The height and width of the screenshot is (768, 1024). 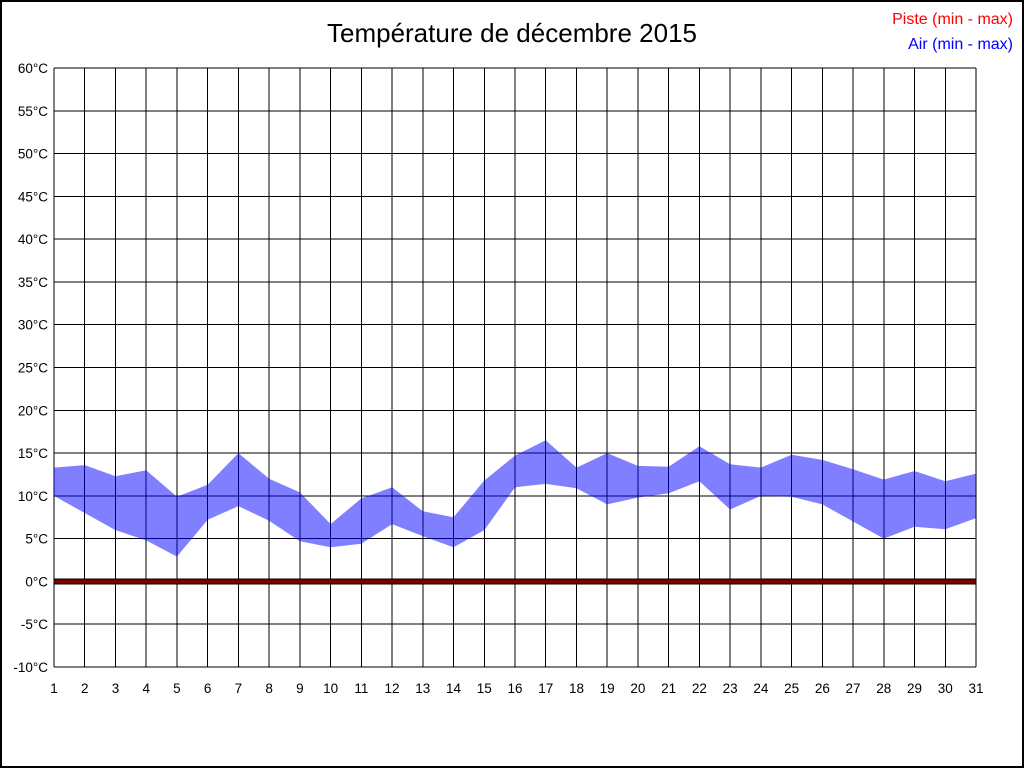 What do you see at coordinates (30, 667) in the screenshot?
I see `y-tick-label: -10°C` at bounding box center [30, 667].